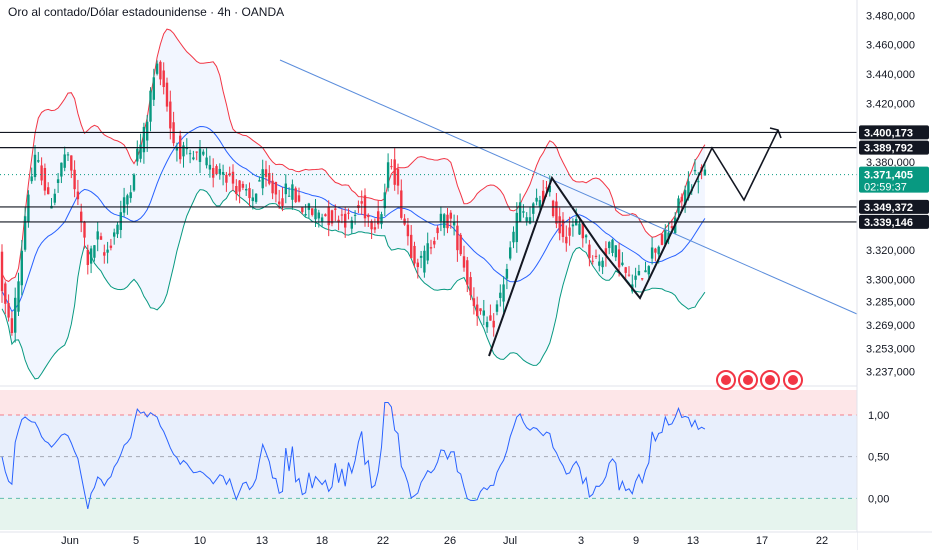 The height and width of the screenshot is (555, 932). What do you see at coordinates (587, 266) in the screenshot?
I see `pattern-zigzag` at bounding box center [587, 266].